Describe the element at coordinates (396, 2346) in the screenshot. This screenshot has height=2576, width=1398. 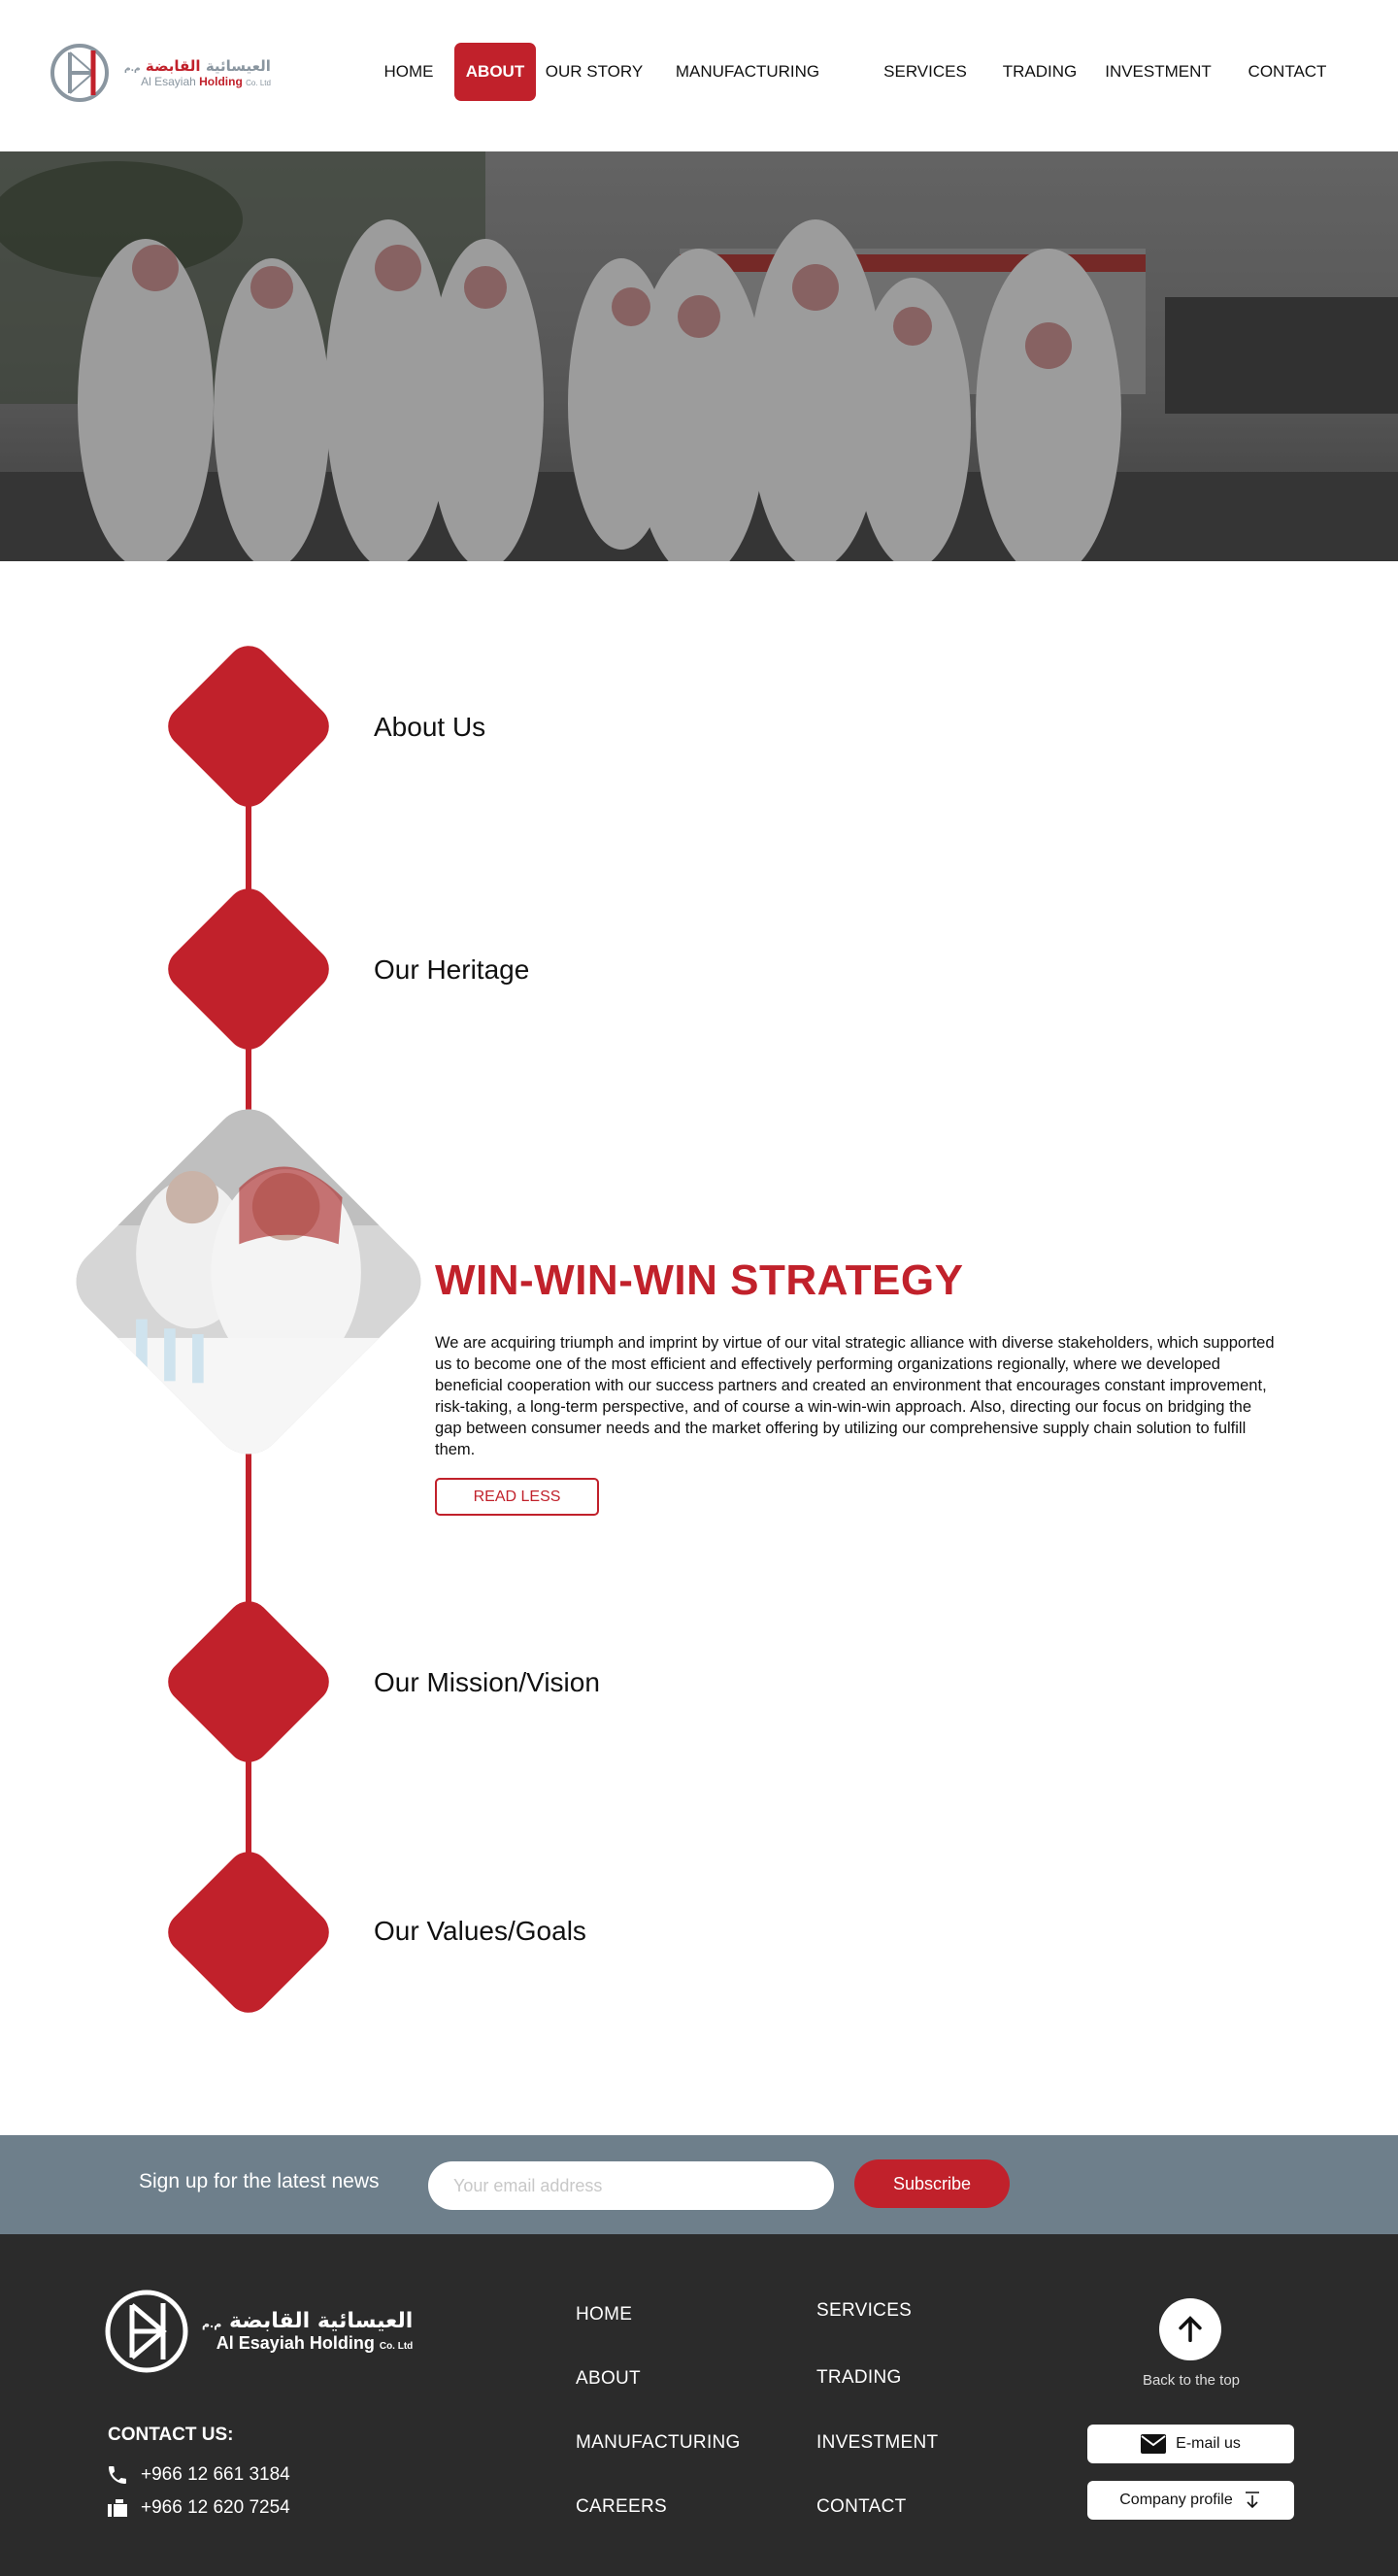
I see `footer-brand-en-suffix: Co. Ltd` at that location.